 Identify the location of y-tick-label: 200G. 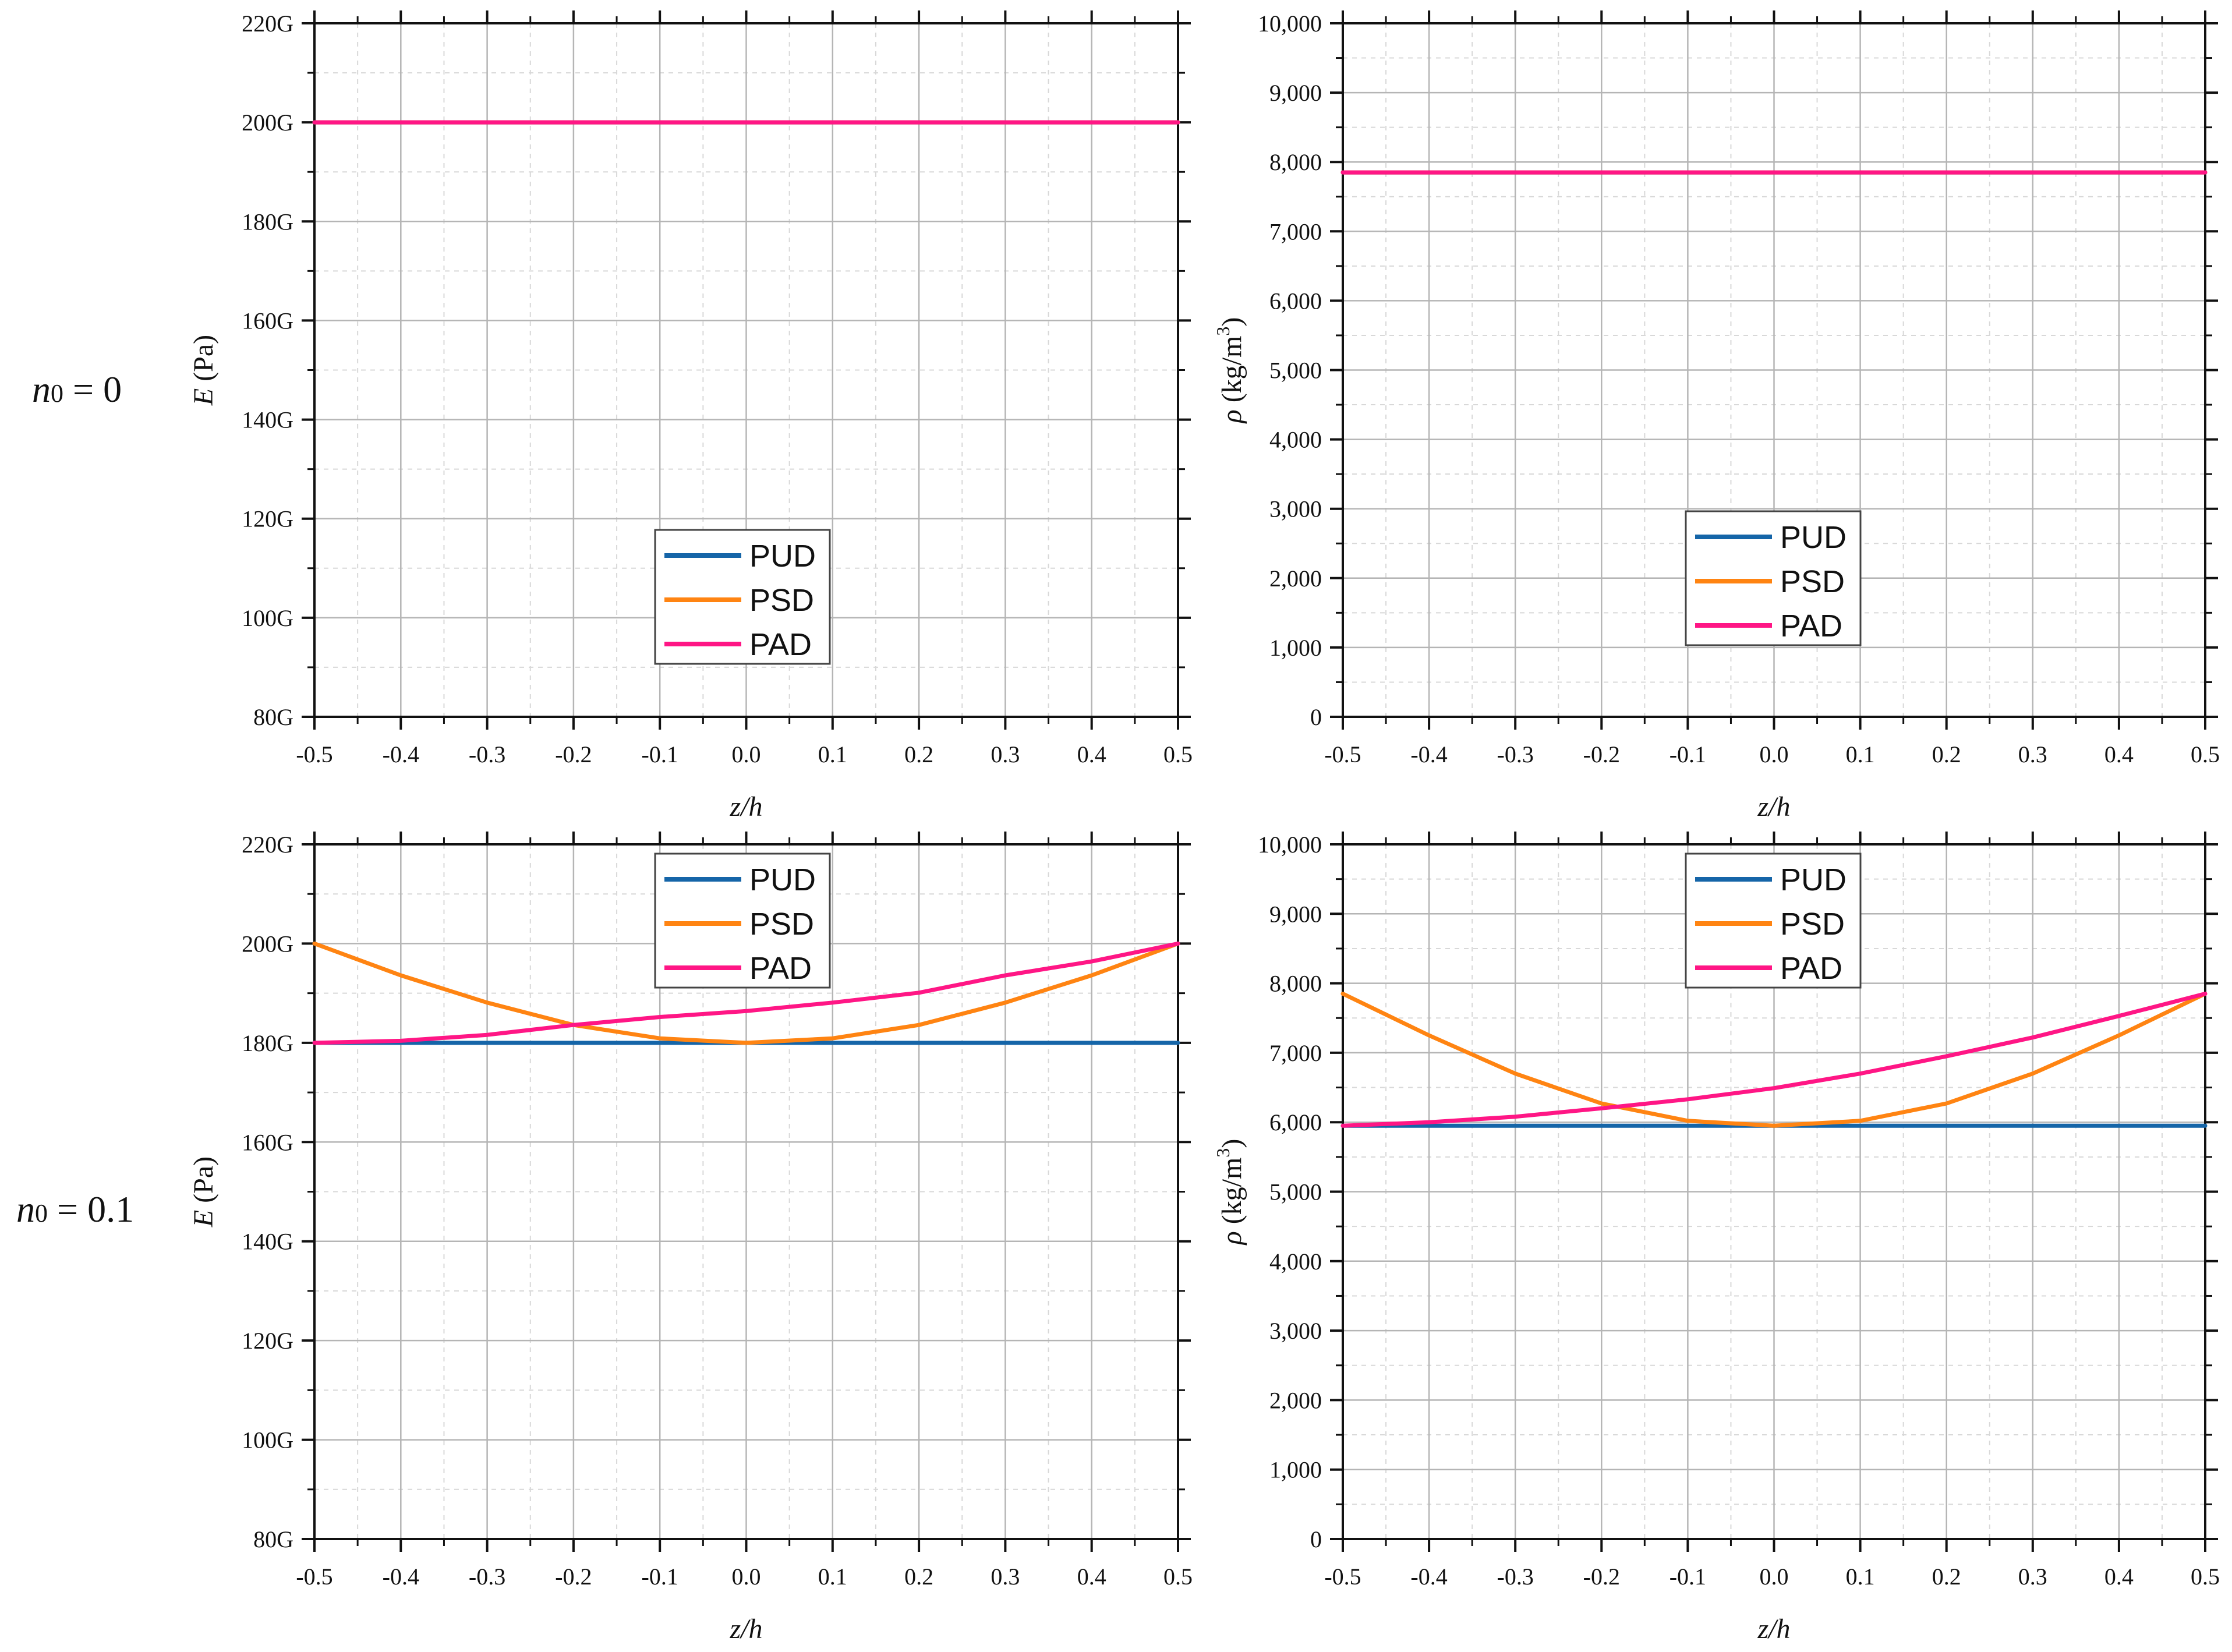
(267, 944).